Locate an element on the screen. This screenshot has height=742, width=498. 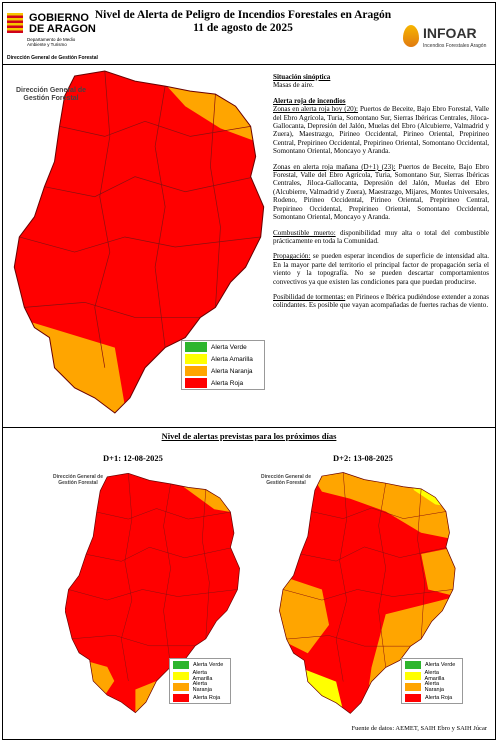
department: Departamento de Medio Ambiente y Turismo is located at coordinates (51, 42).